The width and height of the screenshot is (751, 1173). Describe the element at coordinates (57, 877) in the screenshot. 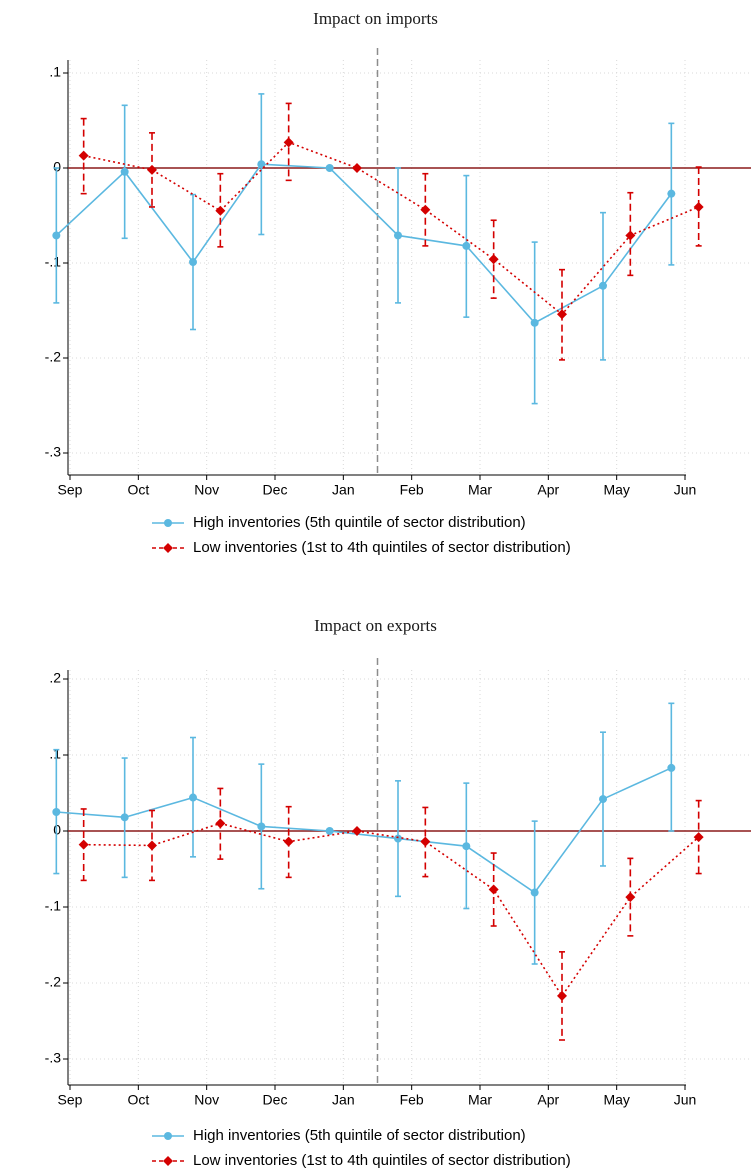

I see `y-axis: .2 .1 0 -.1 -.2 -.3` at that location.